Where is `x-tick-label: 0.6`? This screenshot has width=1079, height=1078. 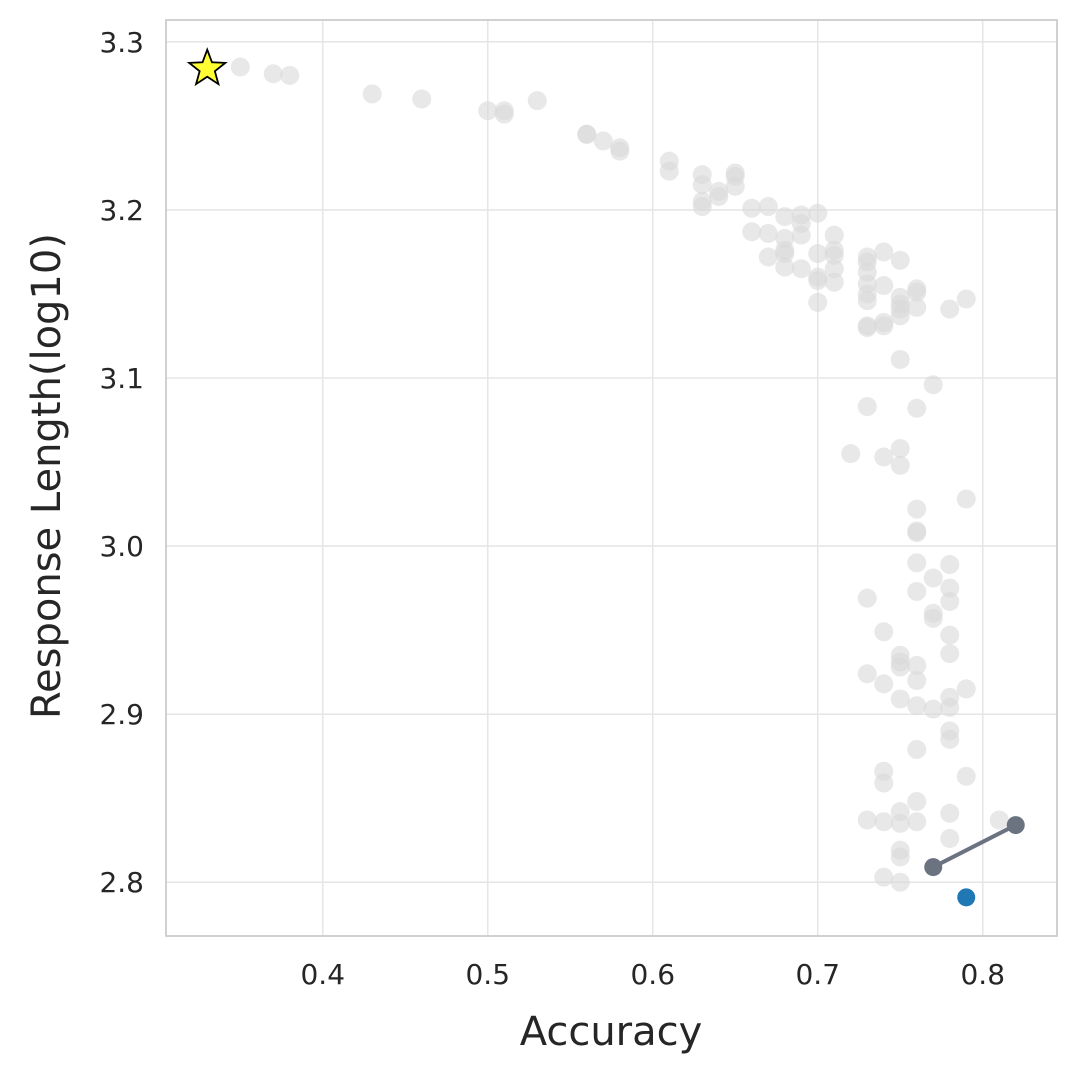 x-tick-label: 0.6 is located at coordinates (652, 974).